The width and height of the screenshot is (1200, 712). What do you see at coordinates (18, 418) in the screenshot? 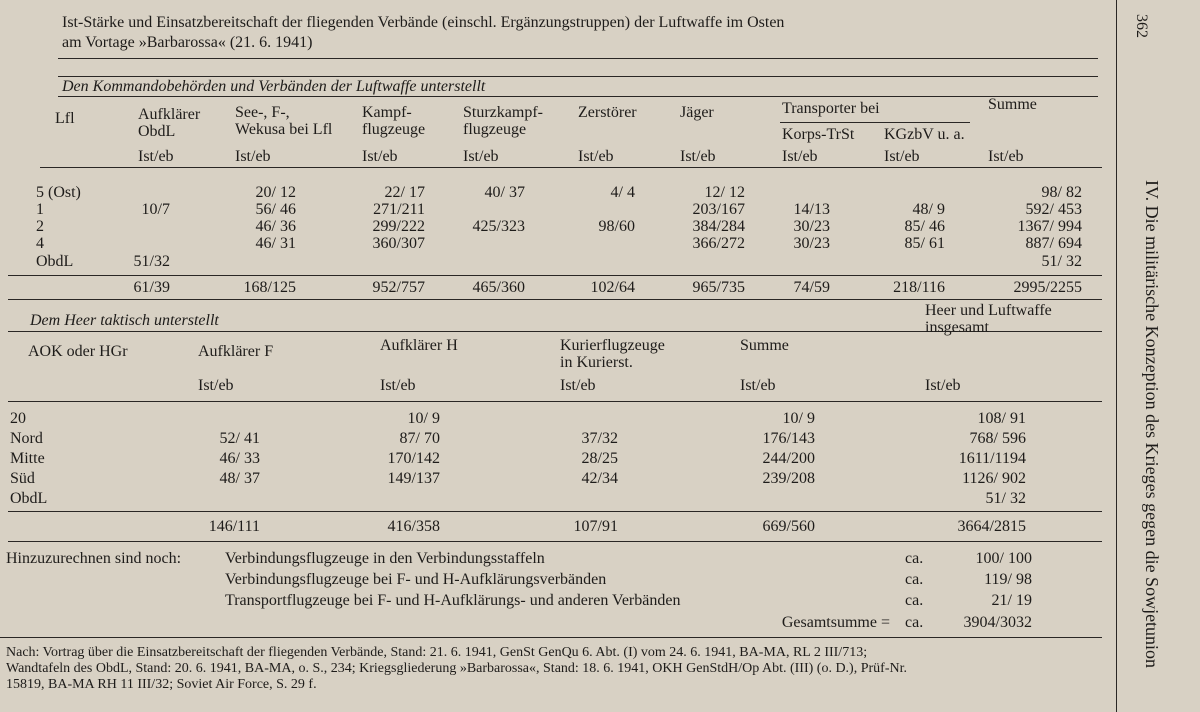
I see `row-label: 20` at bounding box center [18, 418].